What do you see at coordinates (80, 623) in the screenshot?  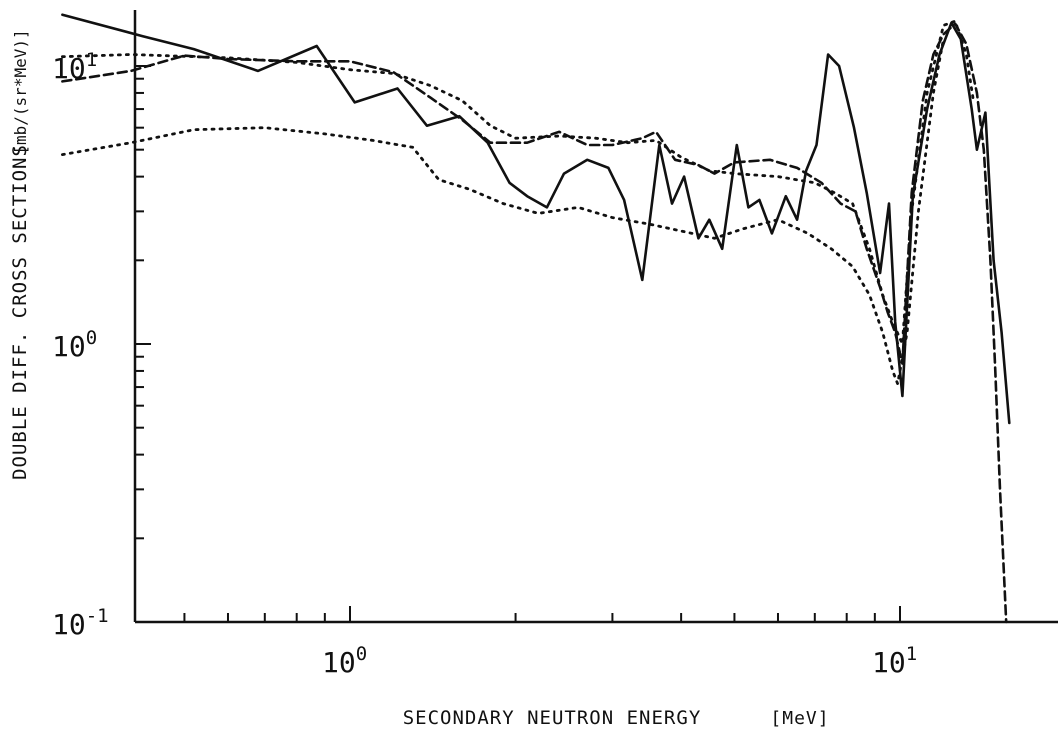 I see `y-tick-label: 10⁻¹` at bounding box center [80, 623].